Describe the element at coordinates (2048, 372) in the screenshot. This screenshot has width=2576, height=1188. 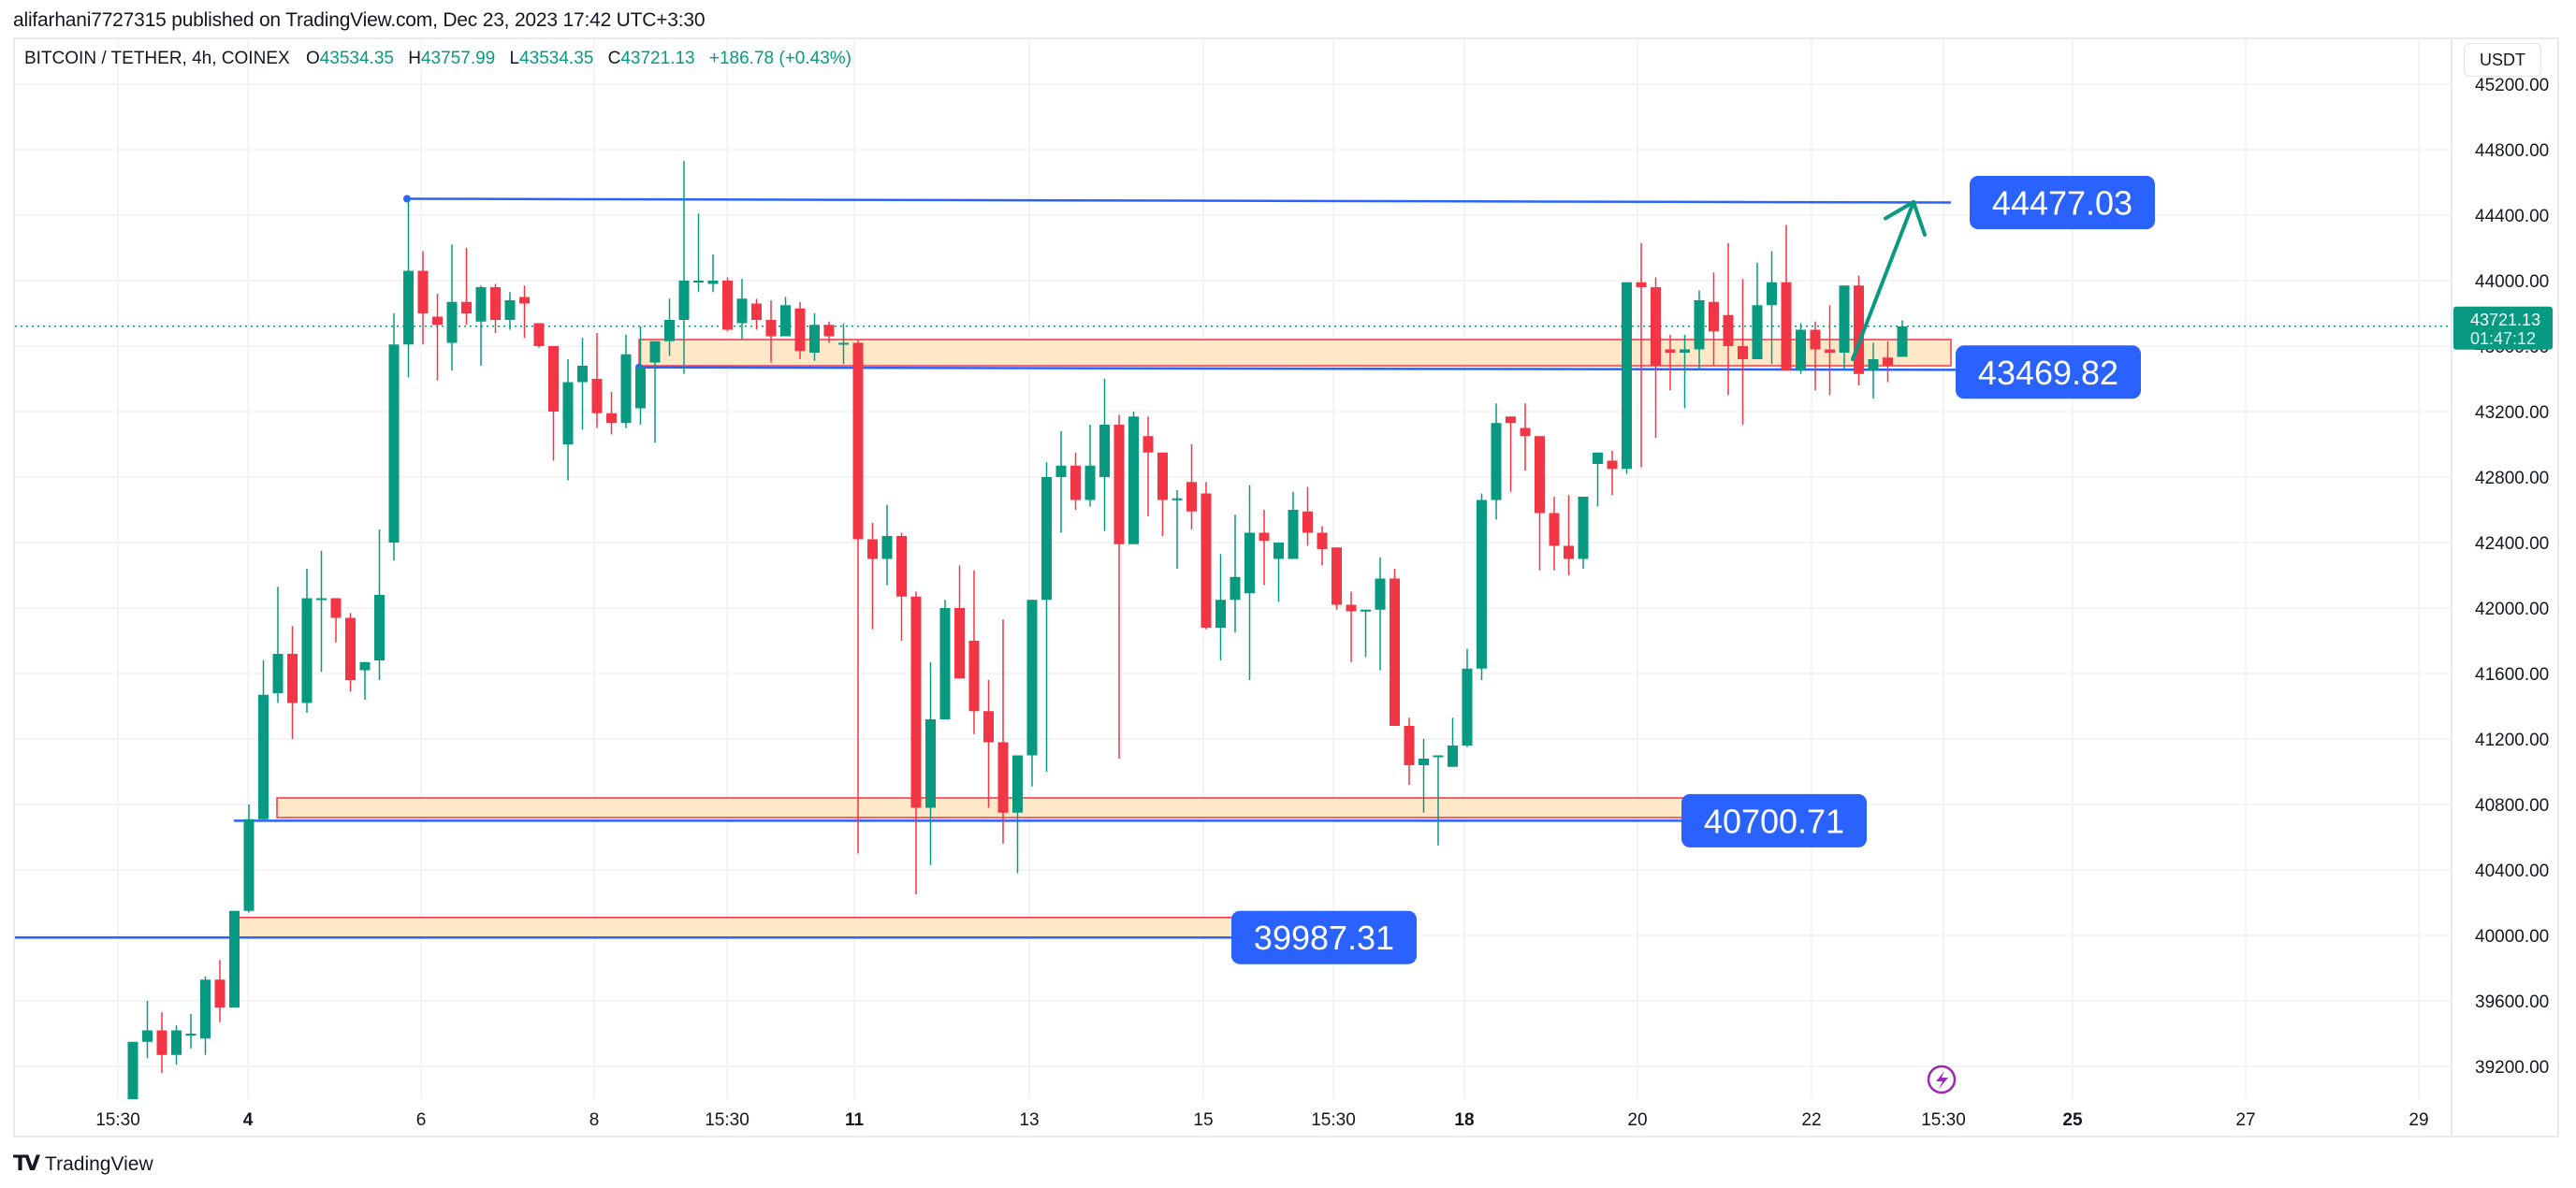
I see `price-level-label: 43469.82` at that location.